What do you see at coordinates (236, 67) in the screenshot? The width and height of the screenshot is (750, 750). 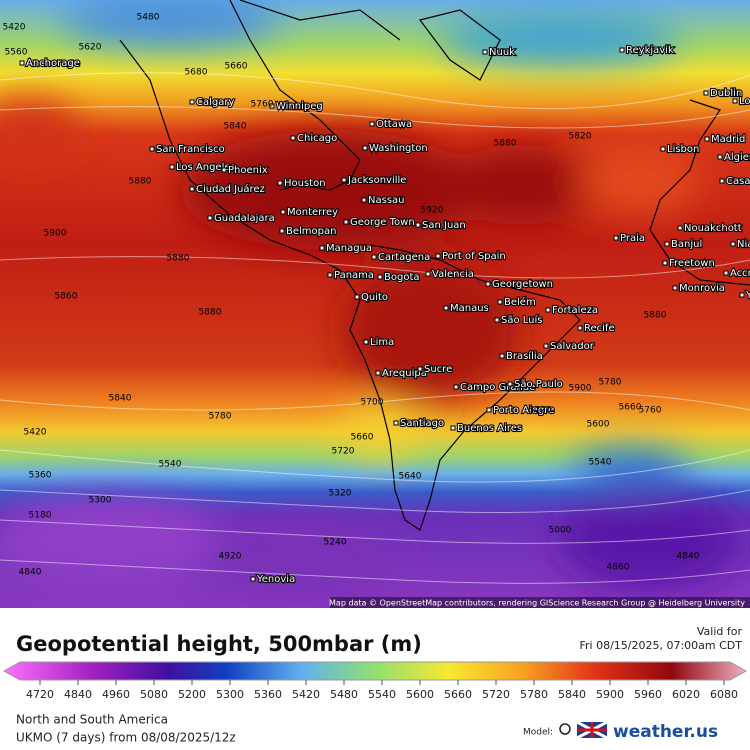 I see `contour-label: 5660` at bounding box center [236, 67].